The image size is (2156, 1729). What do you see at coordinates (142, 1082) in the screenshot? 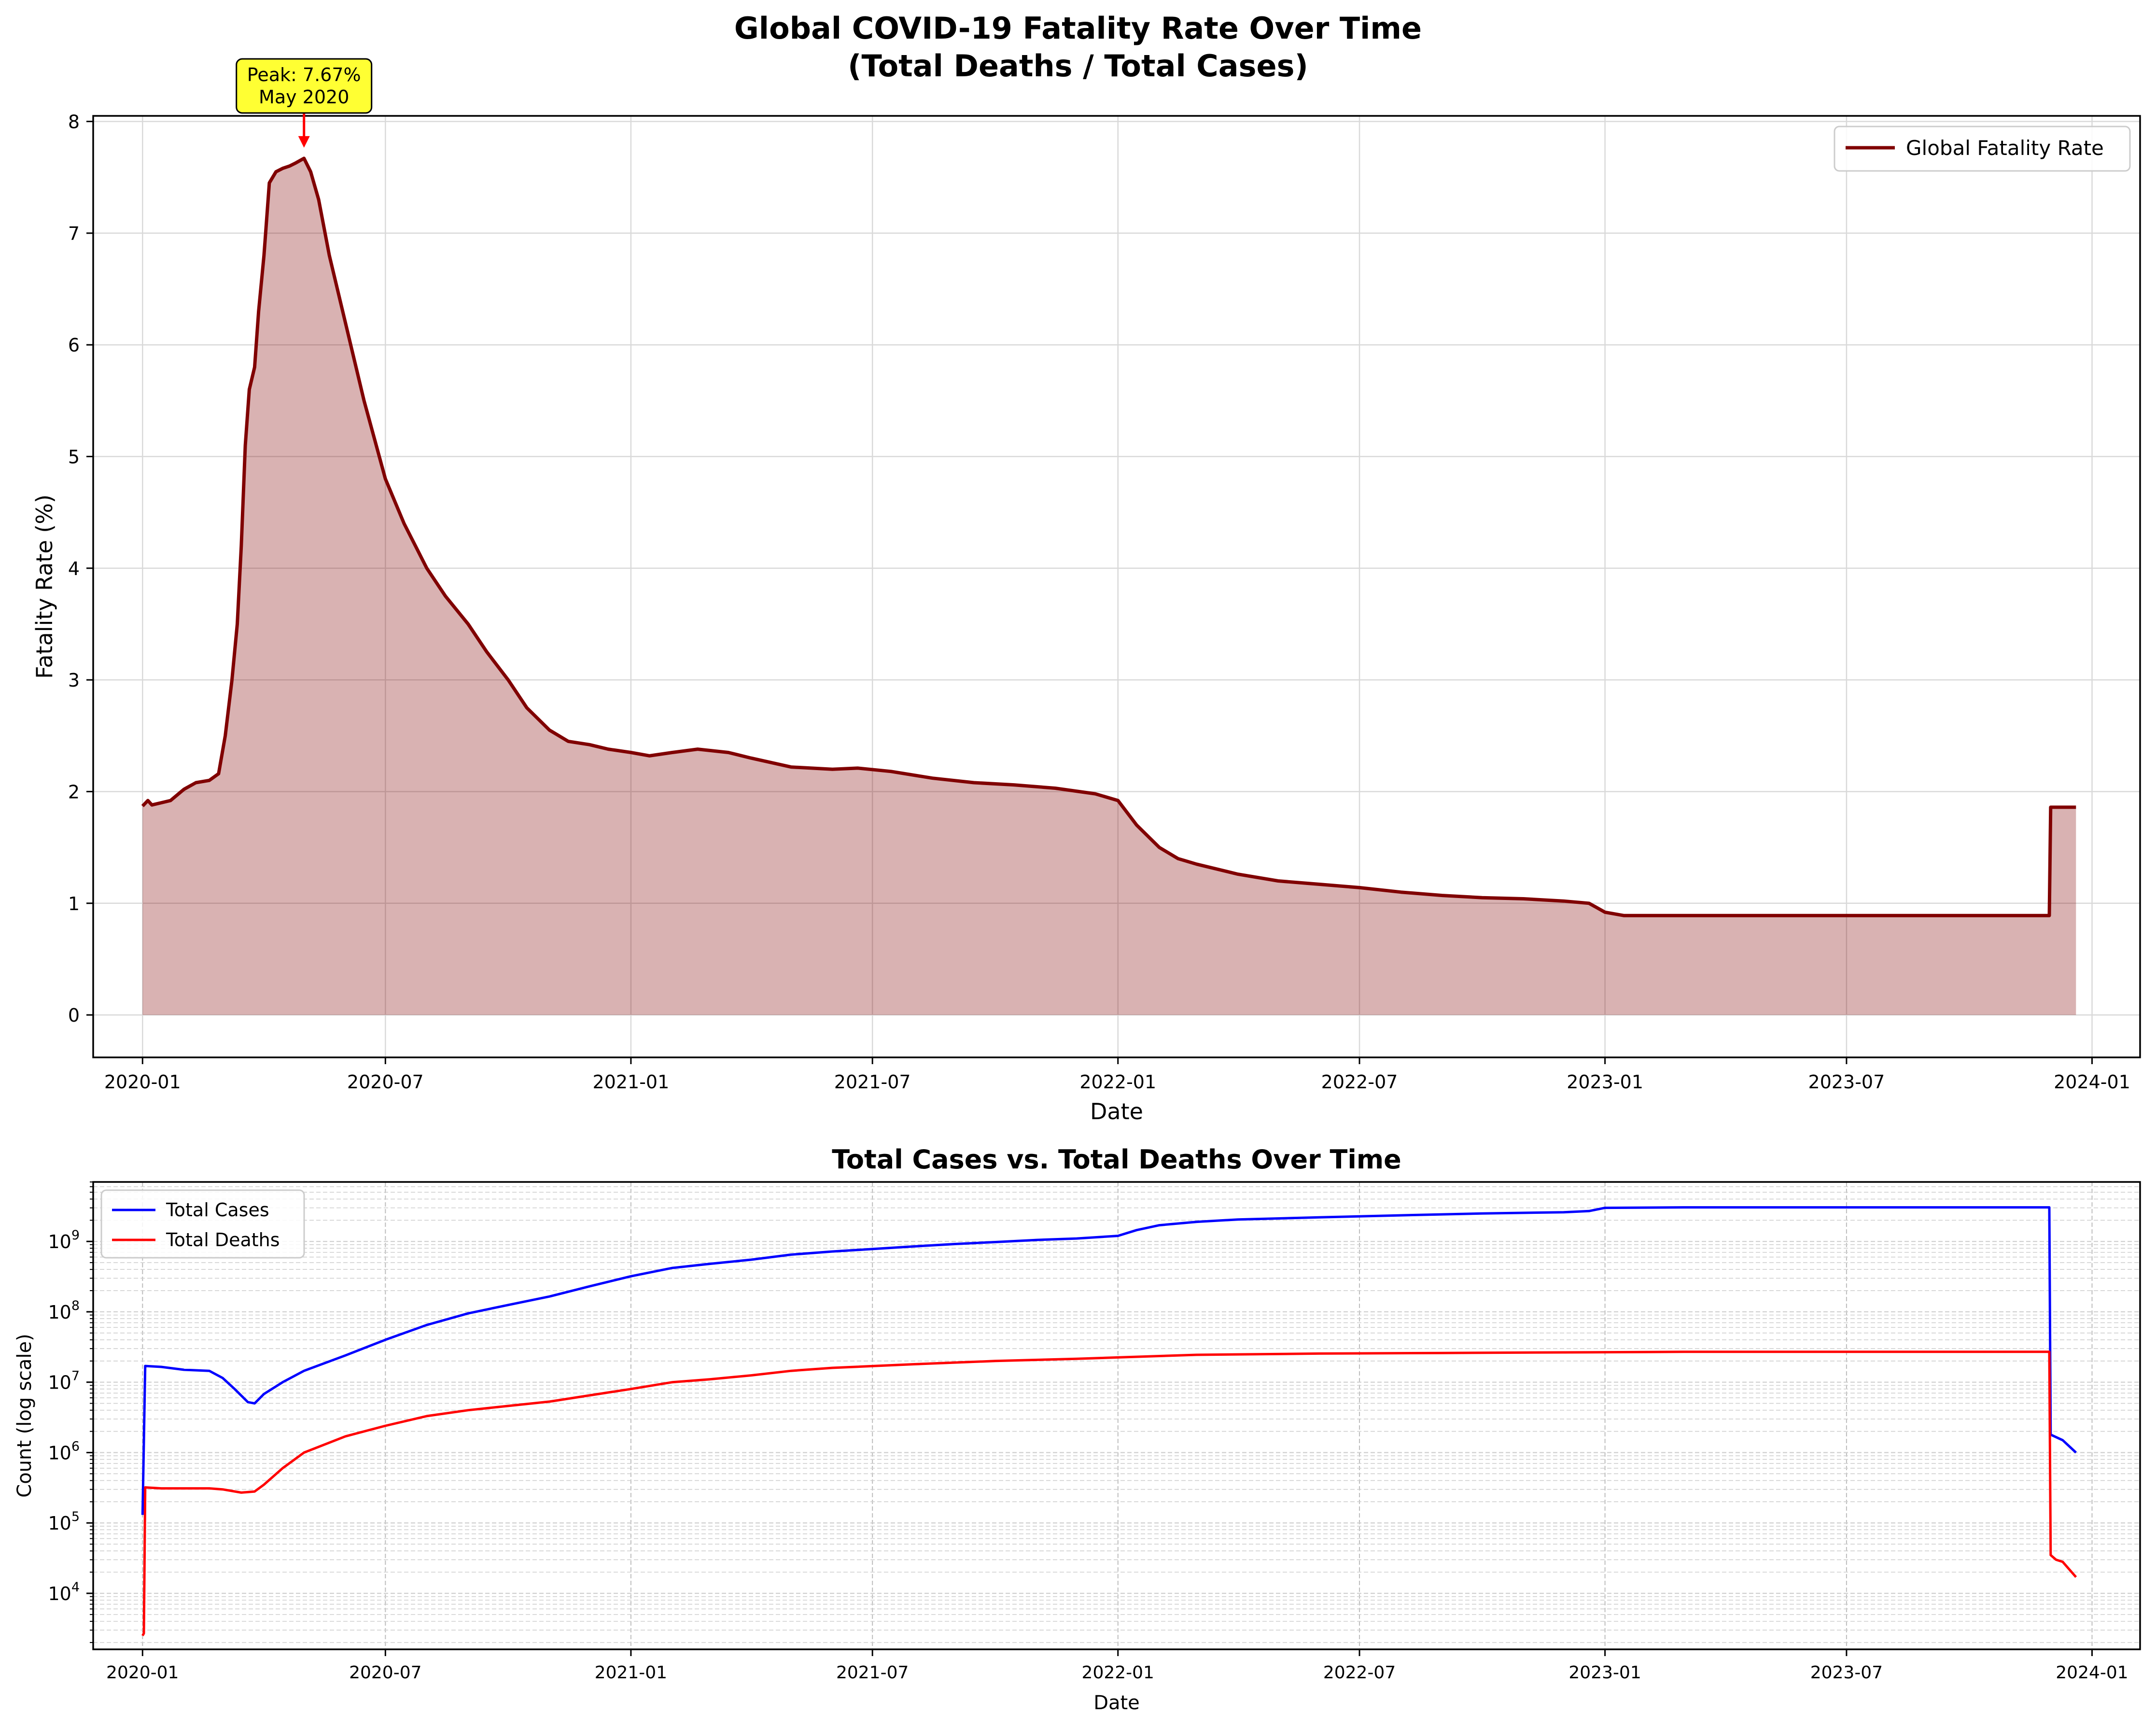
I see `top-x-tick-label: 2020-01` at bounding box center [142, 1082].